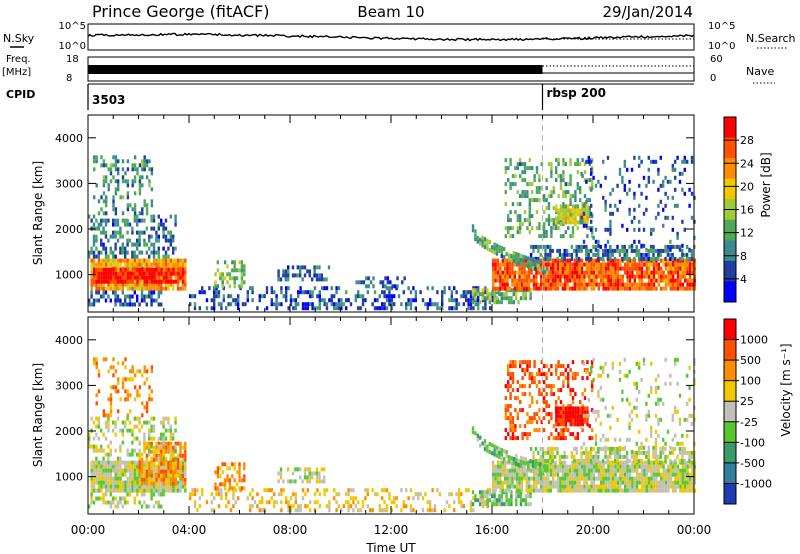  Describe the element at coordinates (477, 237) in the screenshot. I see `power-arc-cell` at that location.